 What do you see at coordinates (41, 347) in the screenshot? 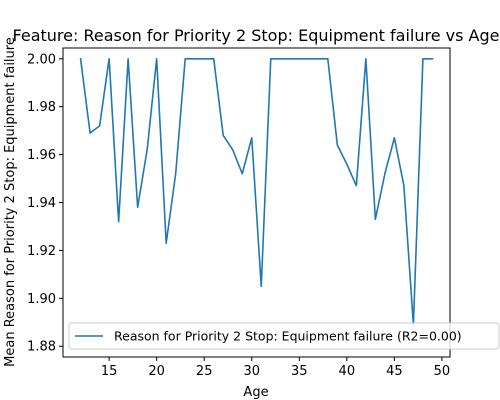
I see `y-tick-label: 1.88` at bounding box center [41, 347].